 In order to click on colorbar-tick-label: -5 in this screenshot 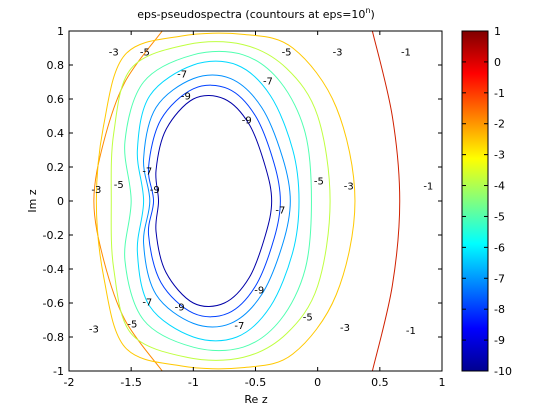, I will do `click(499, 216)`.